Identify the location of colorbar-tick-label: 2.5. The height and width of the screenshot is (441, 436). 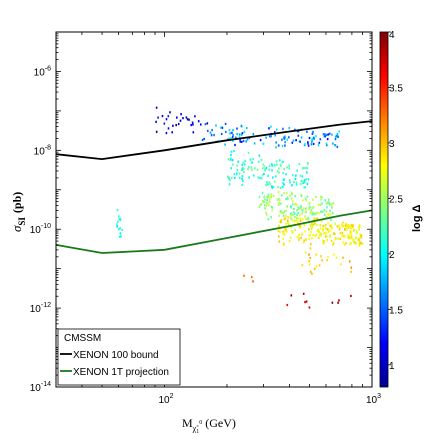
(396, 199).